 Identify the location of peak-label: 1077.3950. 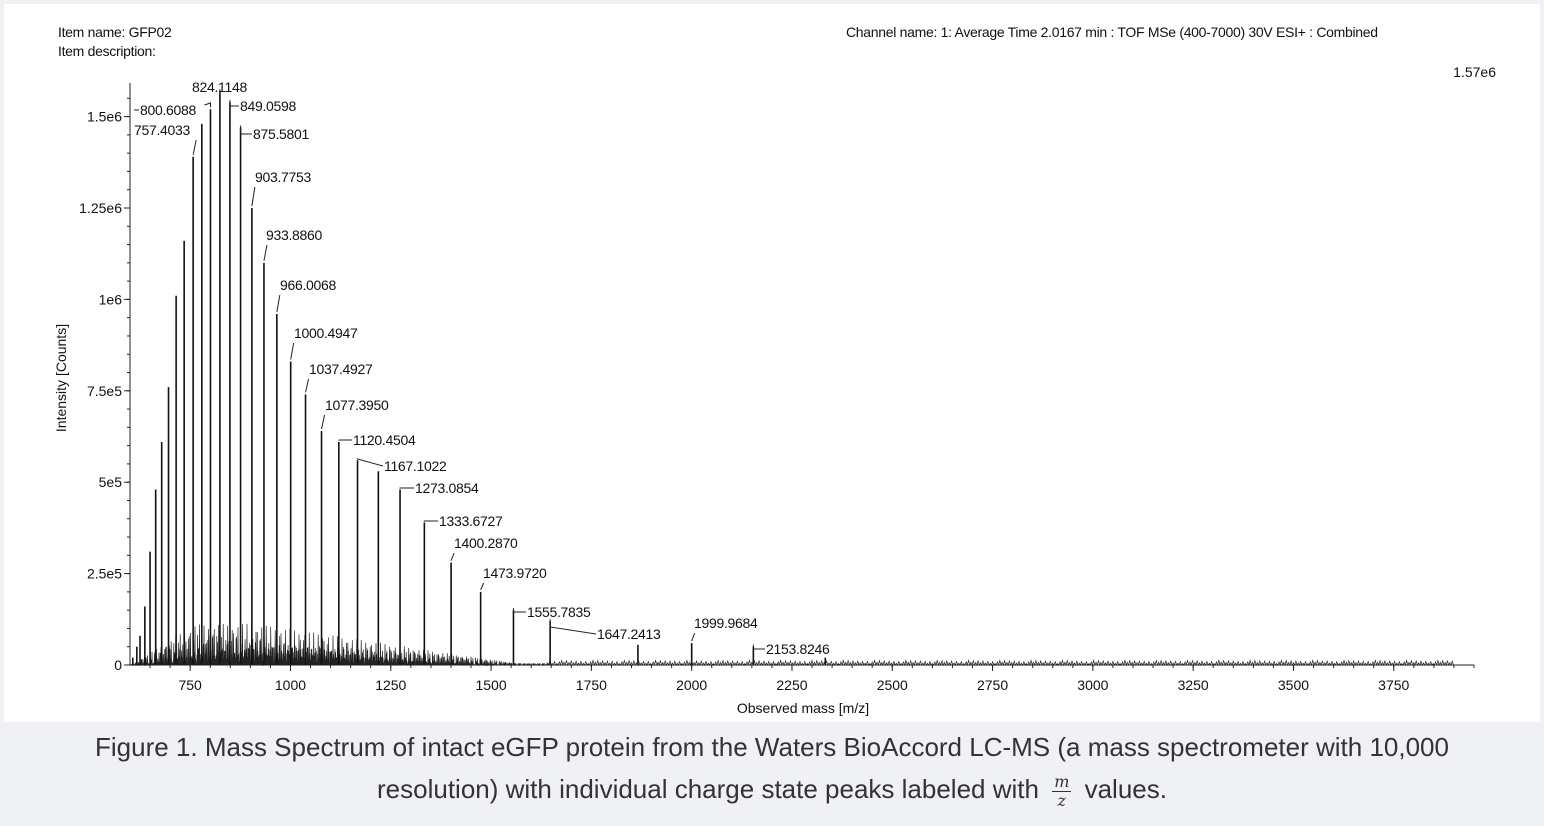
(357, 405).